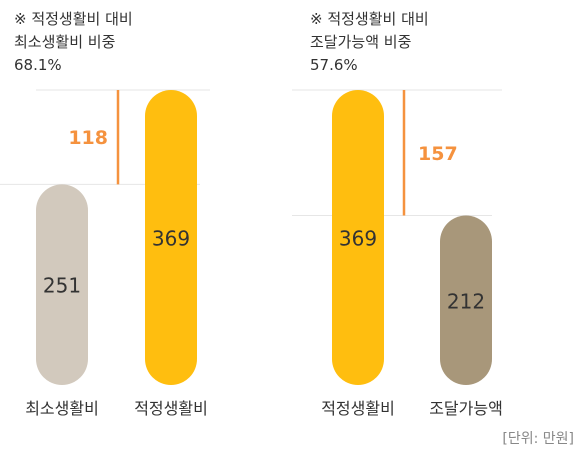 This screenshot has height=459, width=584. I want to click on category-label: 최소생활비, so click(62, 408).